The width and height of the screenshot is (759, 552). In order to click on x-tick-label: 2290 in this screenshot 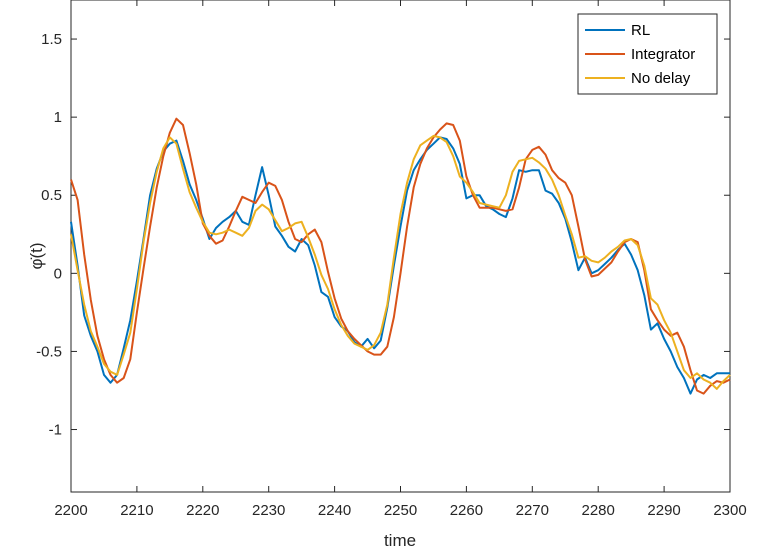, I will do `click(663, 510)`.